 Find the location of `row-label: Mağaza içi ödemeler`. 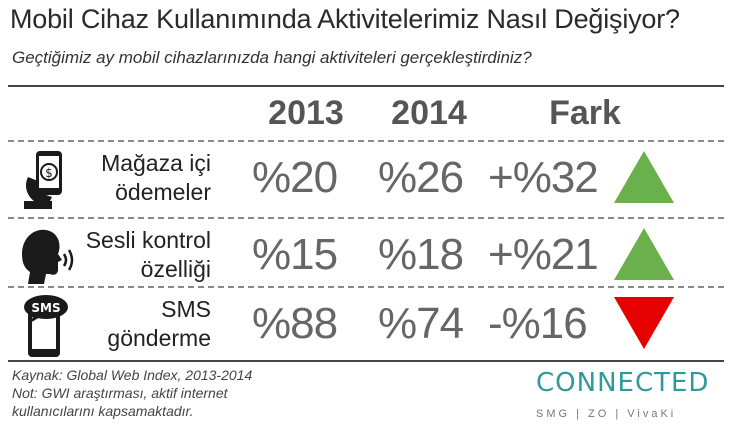

row-label: Mağaza içi ödemeler is located at coordinates (156, 177).